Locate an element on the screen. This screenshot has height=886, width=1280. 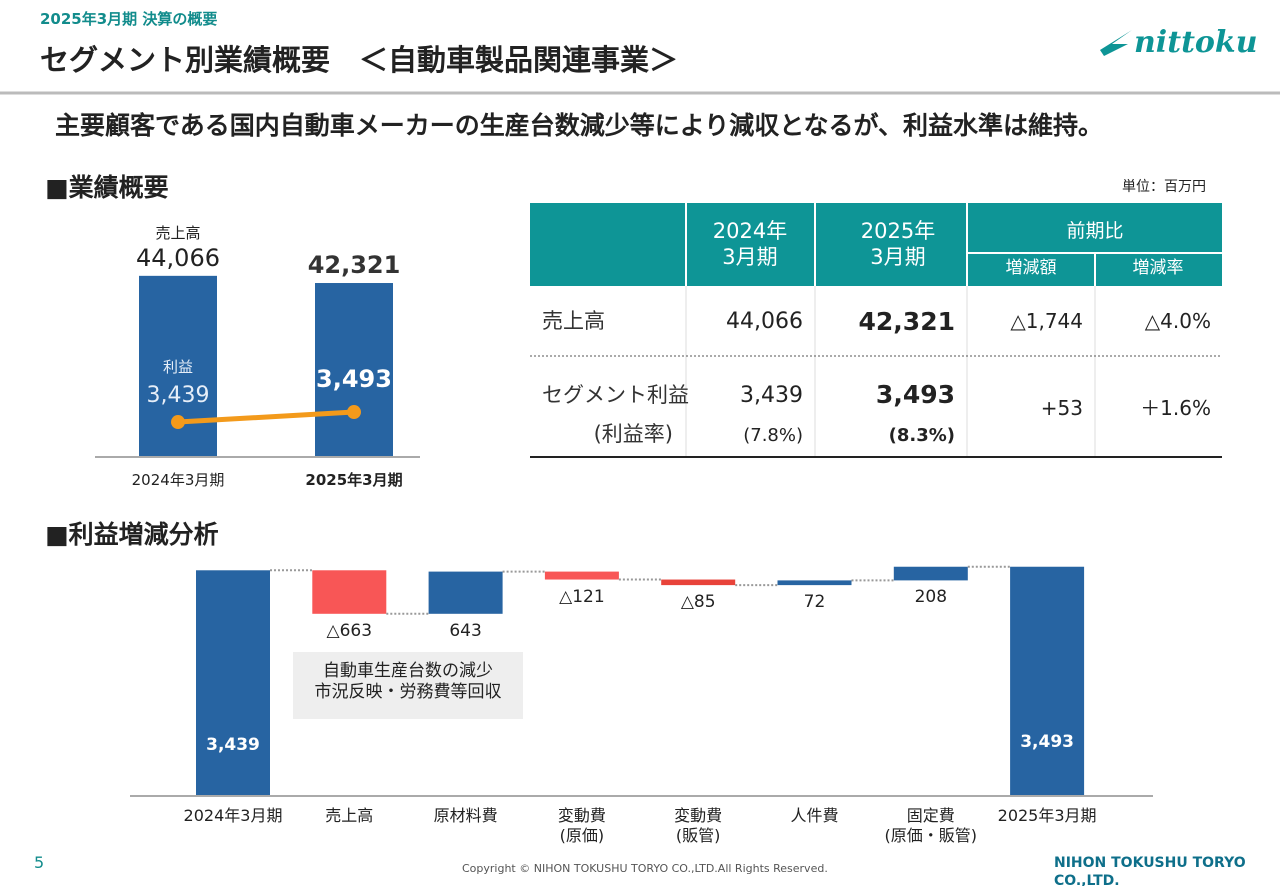
logo: nittoku is located at coordinates (1196, 42).